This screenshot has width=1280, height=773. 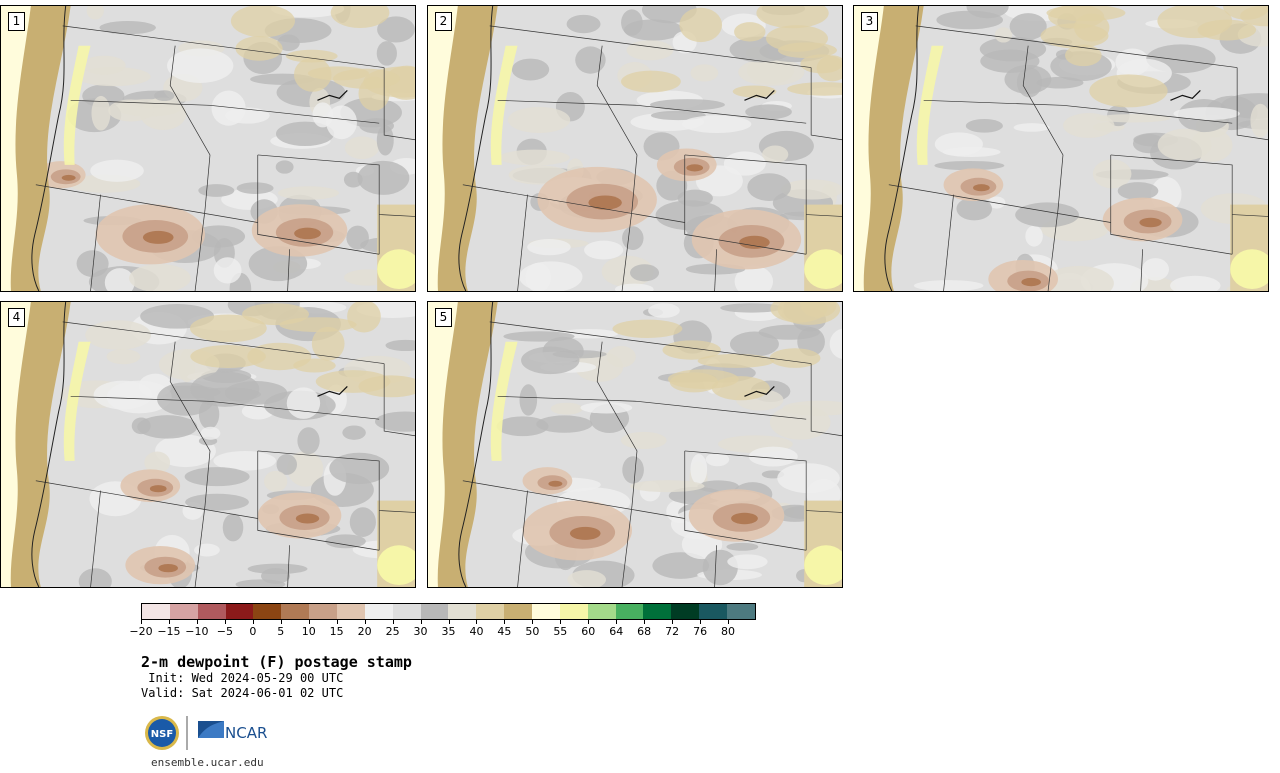 I want to click on map-panel-2: 2, so click(x=635, y=148).